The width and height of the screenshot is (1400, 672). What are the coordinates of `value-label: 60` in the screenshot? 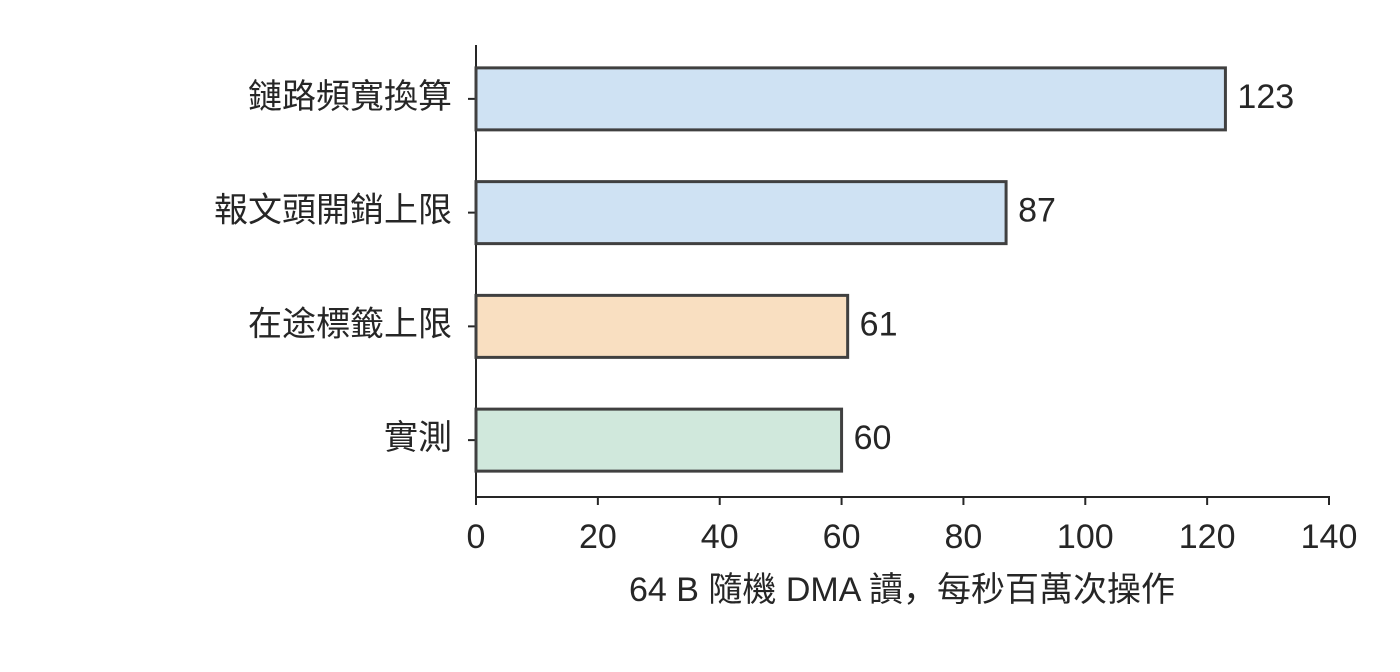 It's located at (873, 438).